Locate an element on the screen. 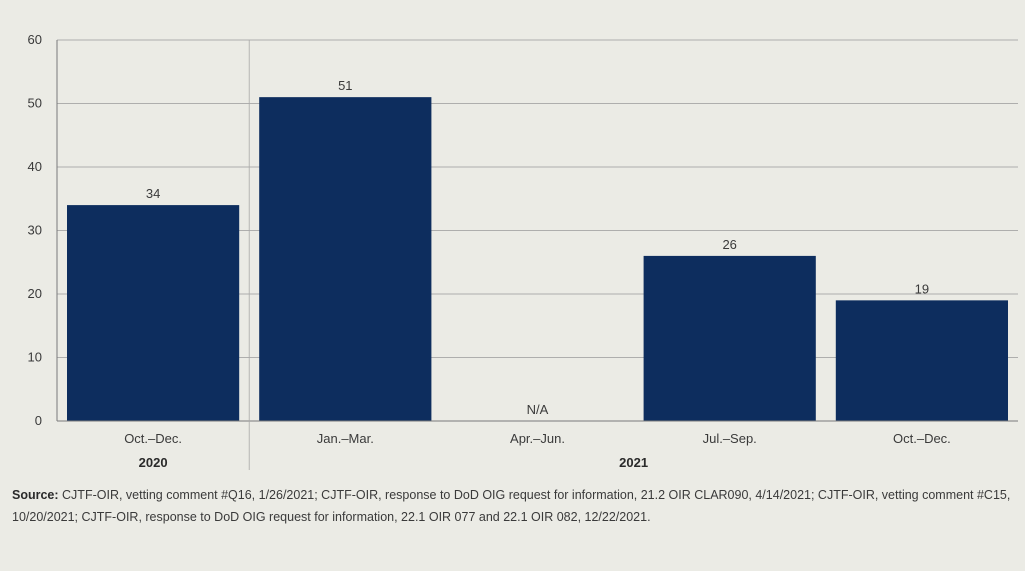 The height and width of the screenshot is (571, 1025). y-tick-label: 10 is located at coordinates (35, 357).